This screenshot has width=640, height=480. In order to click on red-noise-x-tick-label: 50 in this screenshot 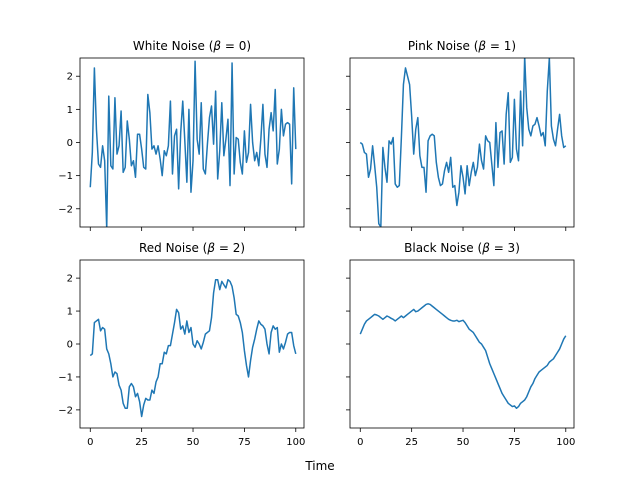, I will do `click(193, 442)`.